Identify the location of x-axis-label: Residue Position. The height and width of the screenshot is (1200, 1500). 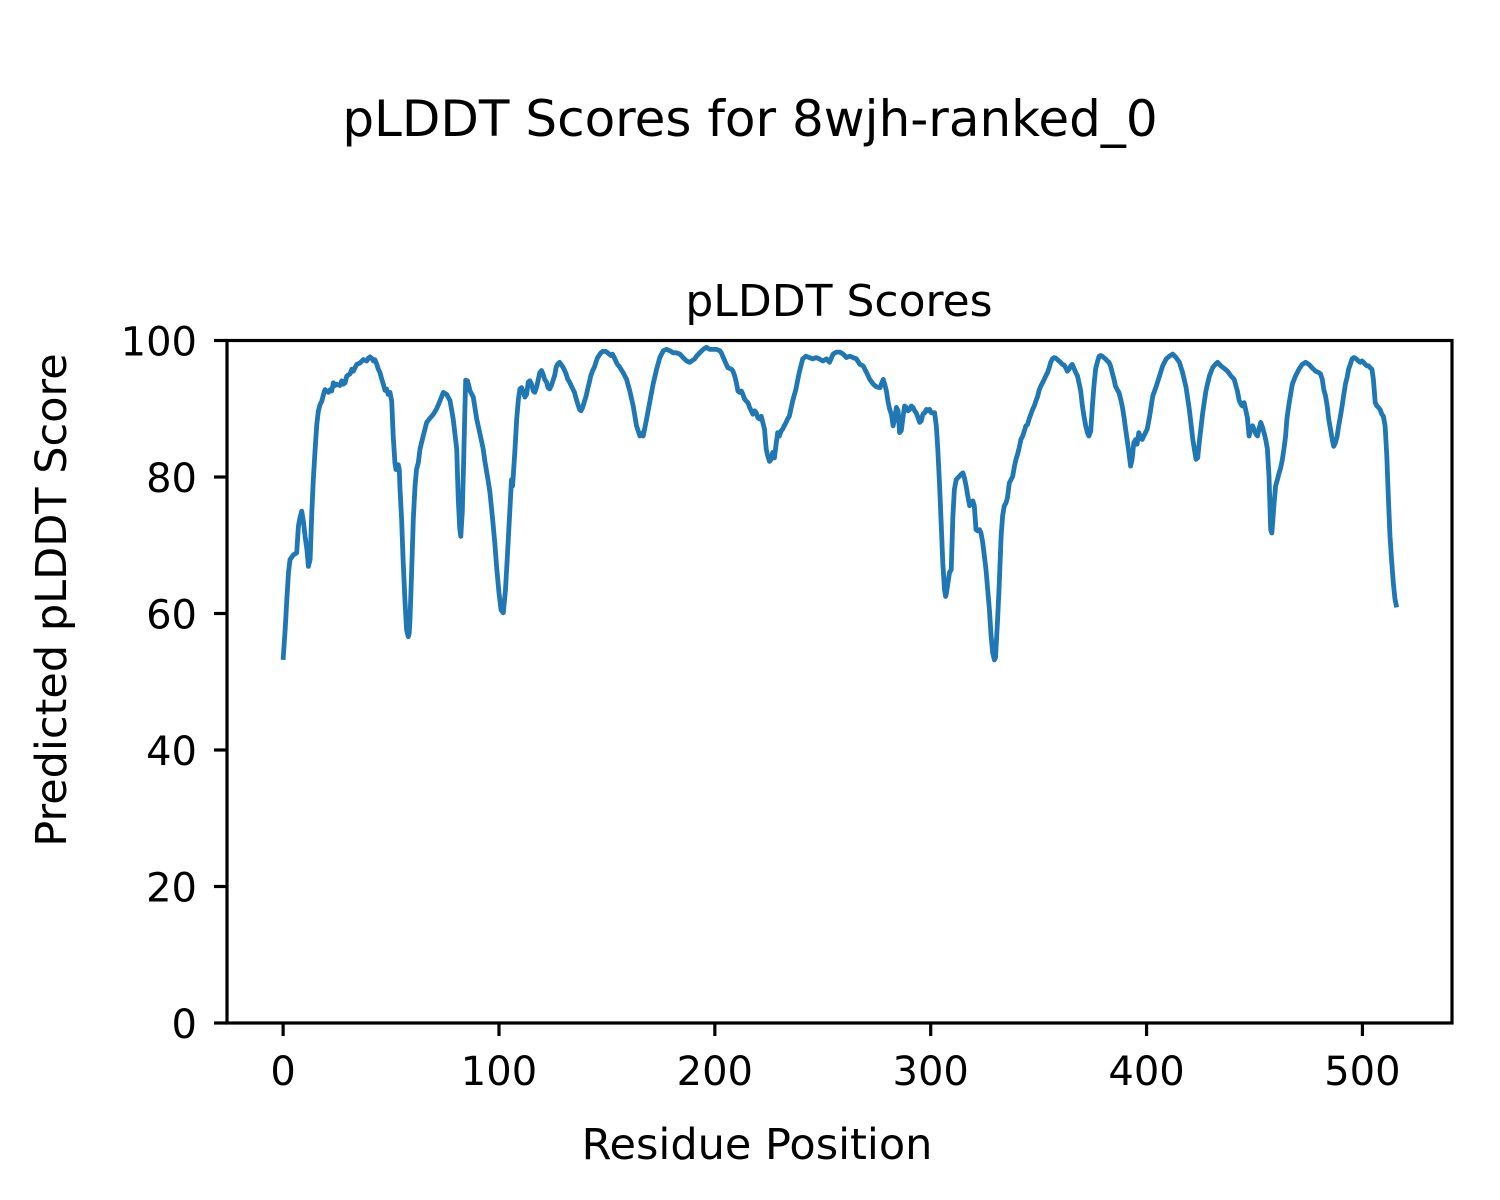
(757, 1145).